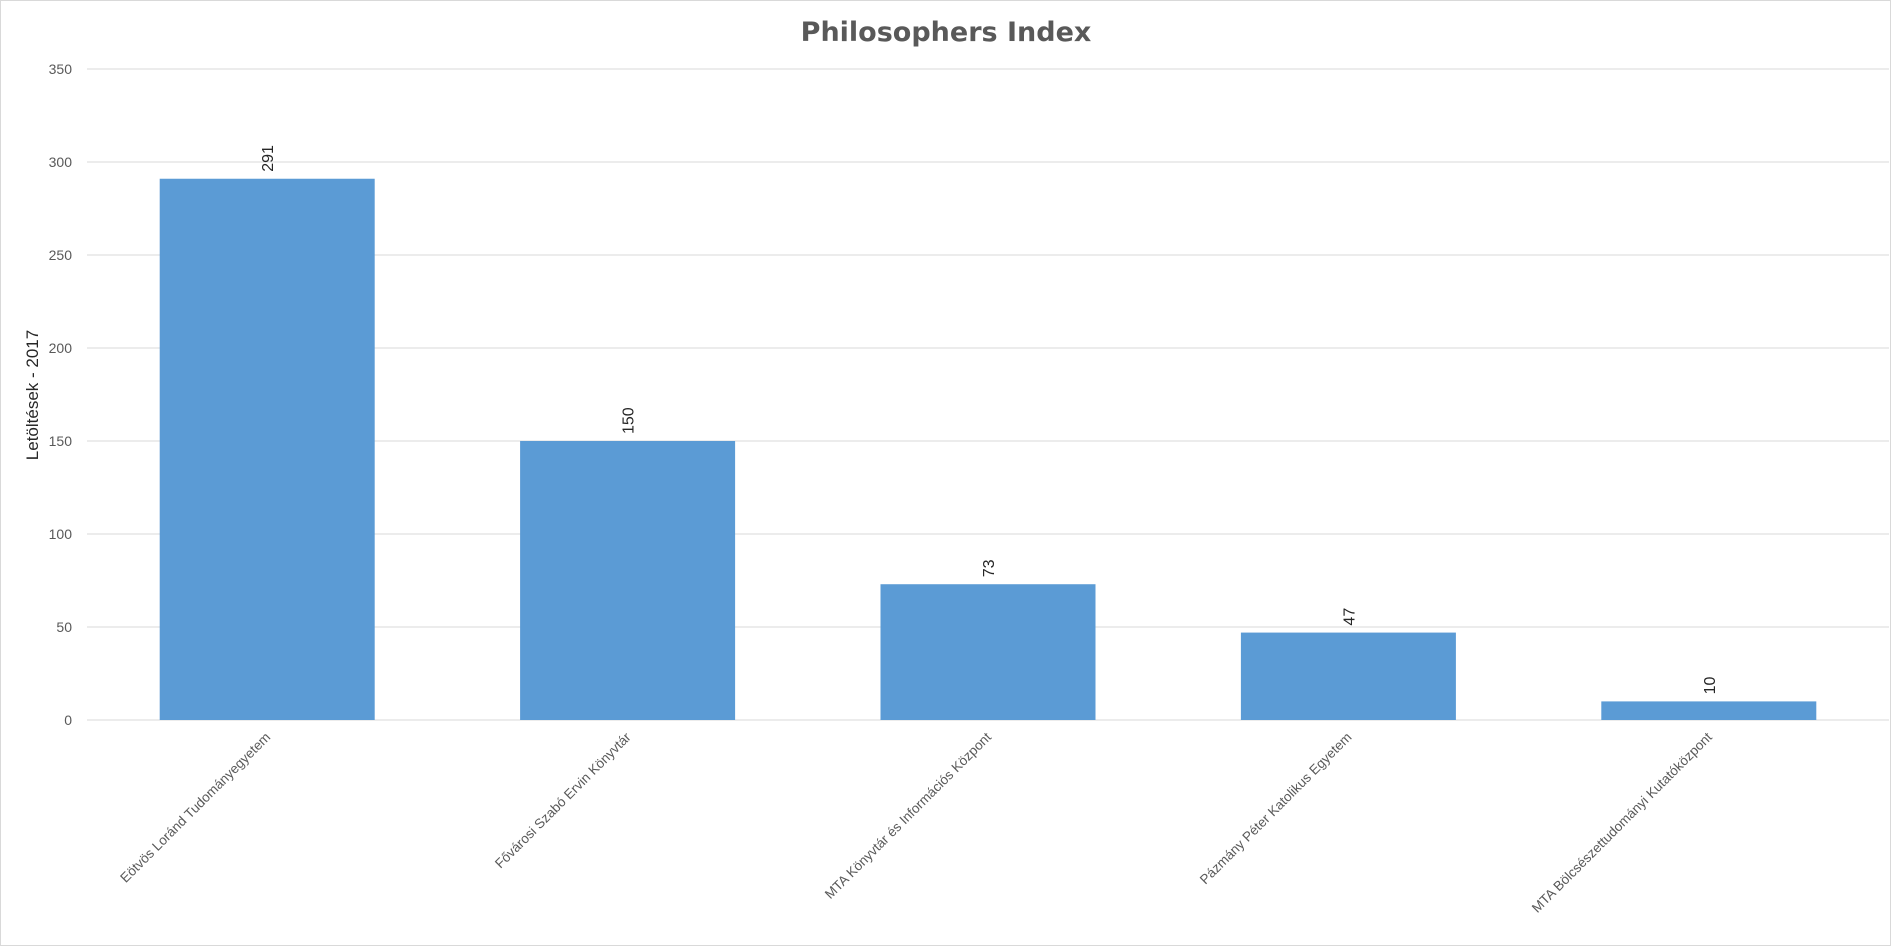 The image size is (1891, 946). I want to click on data-label: 73, so click(989, 568).